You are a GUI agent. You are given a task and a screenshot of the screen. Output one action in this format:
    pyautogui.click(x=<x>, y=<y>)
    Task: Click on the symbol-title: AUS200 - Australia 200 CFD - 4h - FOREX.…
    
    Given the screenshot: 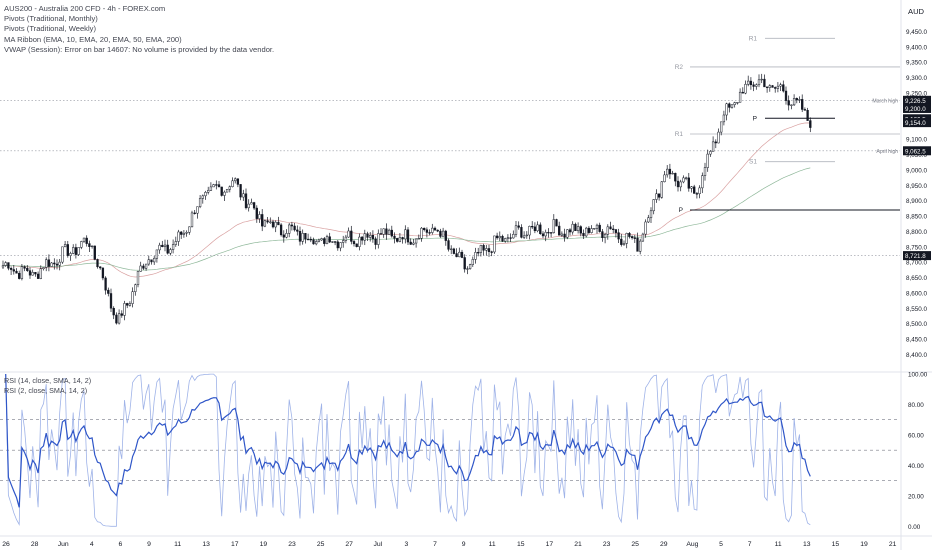 What is the action you would take?
    pyautogui.click(x=85, y=8)
    